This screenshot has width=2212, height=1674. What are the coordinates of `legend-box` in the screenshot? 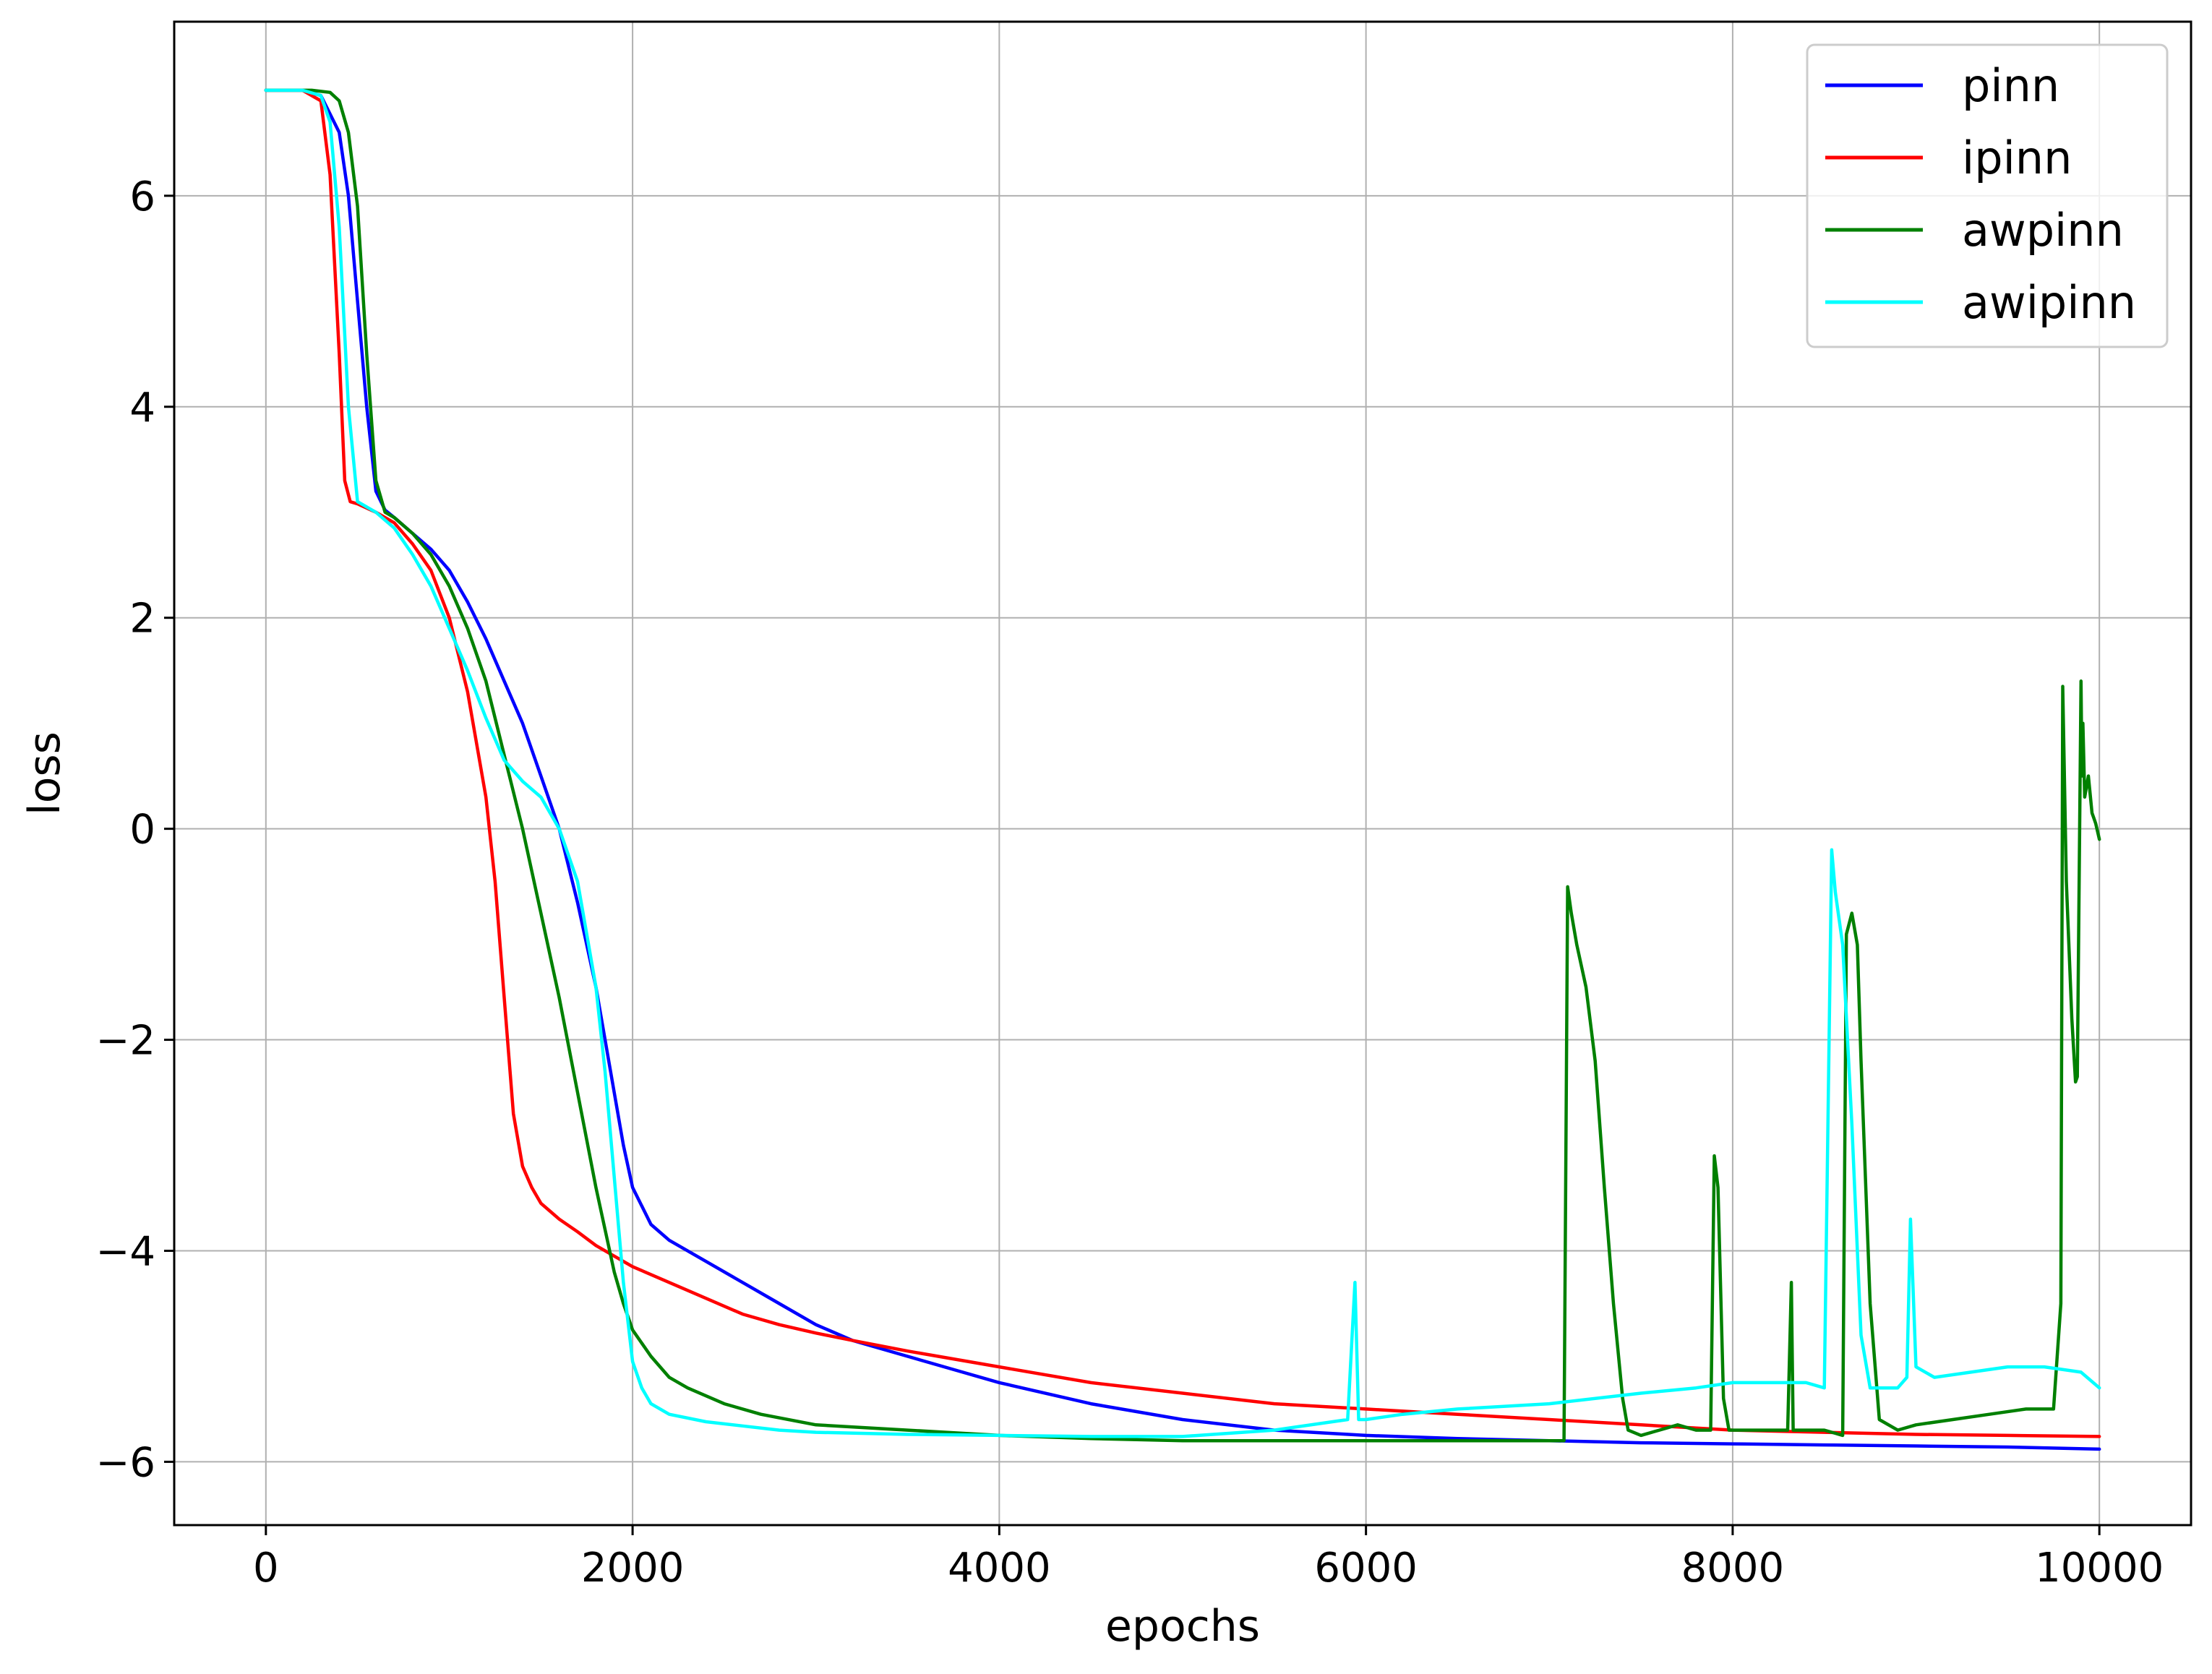 It's located at (1987, 195).